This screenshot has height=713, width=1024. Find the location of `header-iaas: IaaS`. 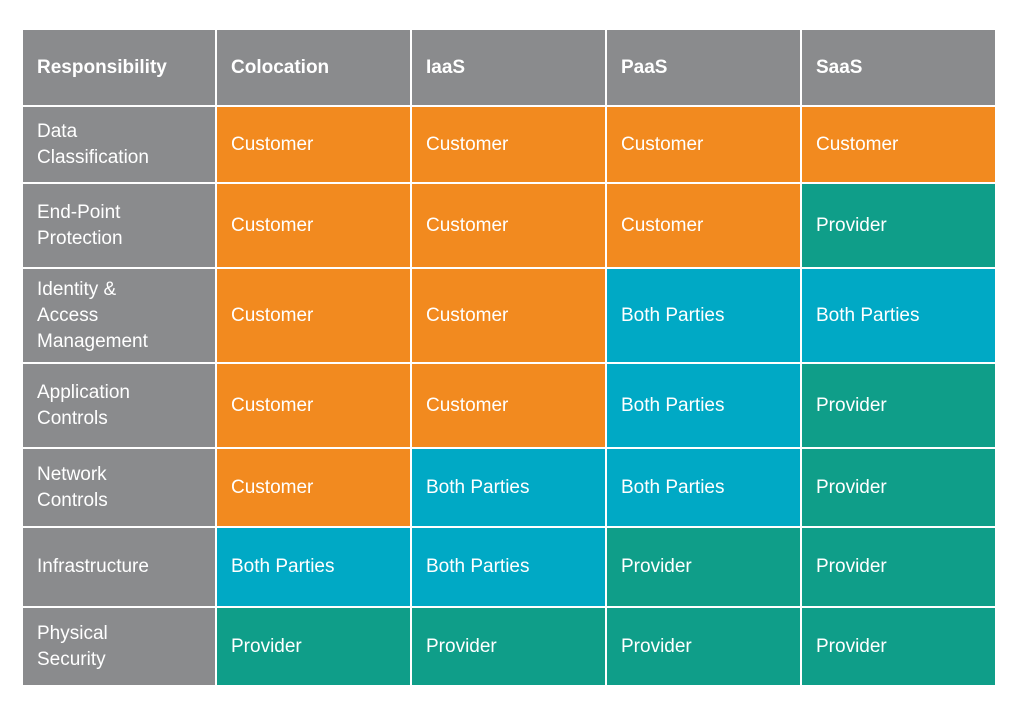

header-iaas: IaaS is located at coordinates (508, 67).